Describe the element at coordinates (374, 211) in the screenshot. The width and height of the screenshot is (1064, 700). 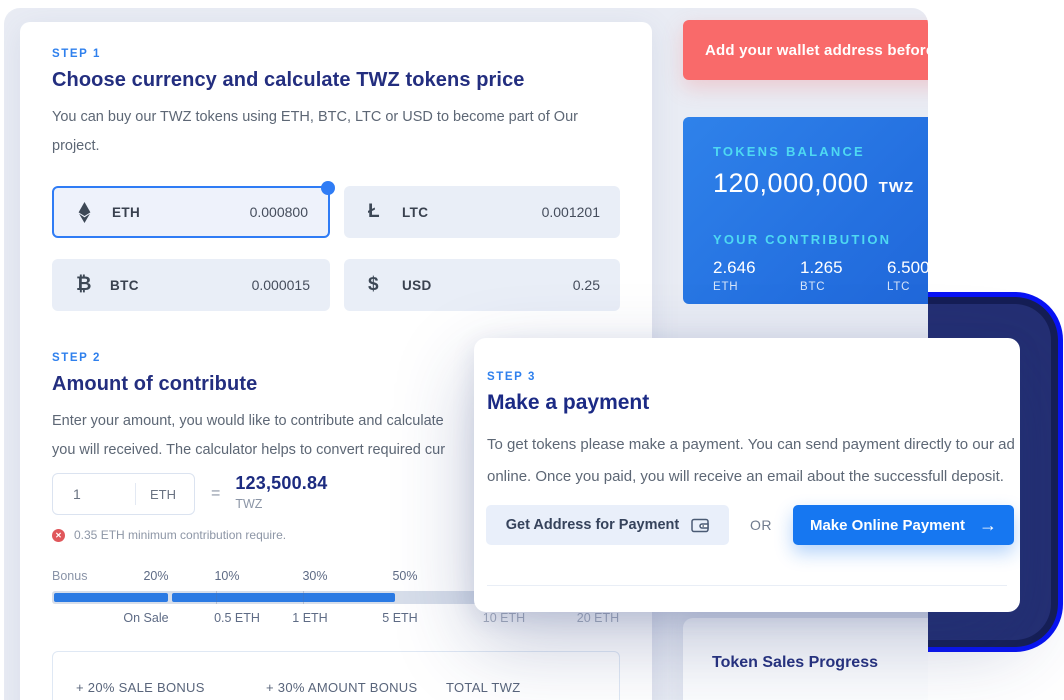
I see `litecoin-icon: Ł` at that location.